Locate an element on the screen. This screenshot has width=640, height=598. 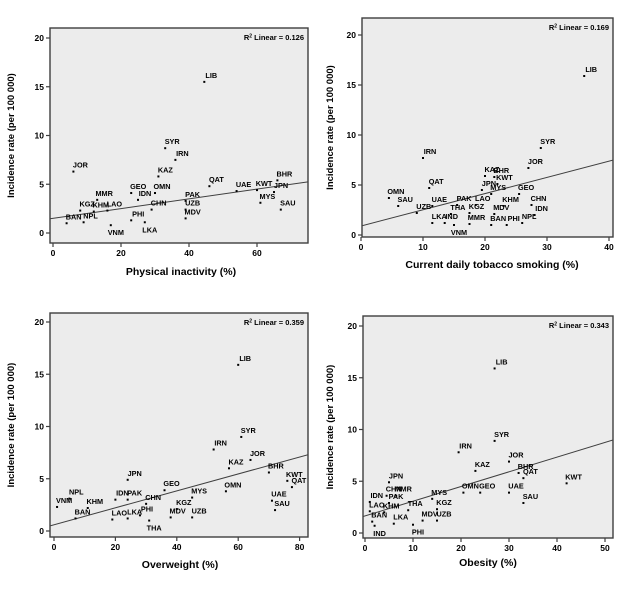
r2-annotation: R2 Linear = 0.126 is located at coordinates (274, 37).